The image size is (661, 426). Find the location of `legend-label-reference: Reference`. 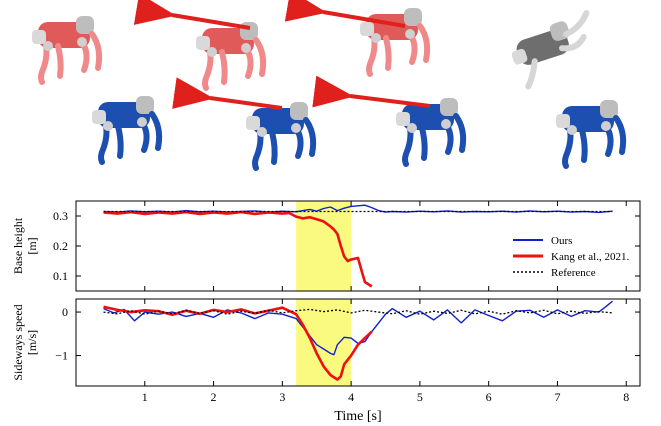

legend-label-reference: Reference is located at coordinates (573, 273).